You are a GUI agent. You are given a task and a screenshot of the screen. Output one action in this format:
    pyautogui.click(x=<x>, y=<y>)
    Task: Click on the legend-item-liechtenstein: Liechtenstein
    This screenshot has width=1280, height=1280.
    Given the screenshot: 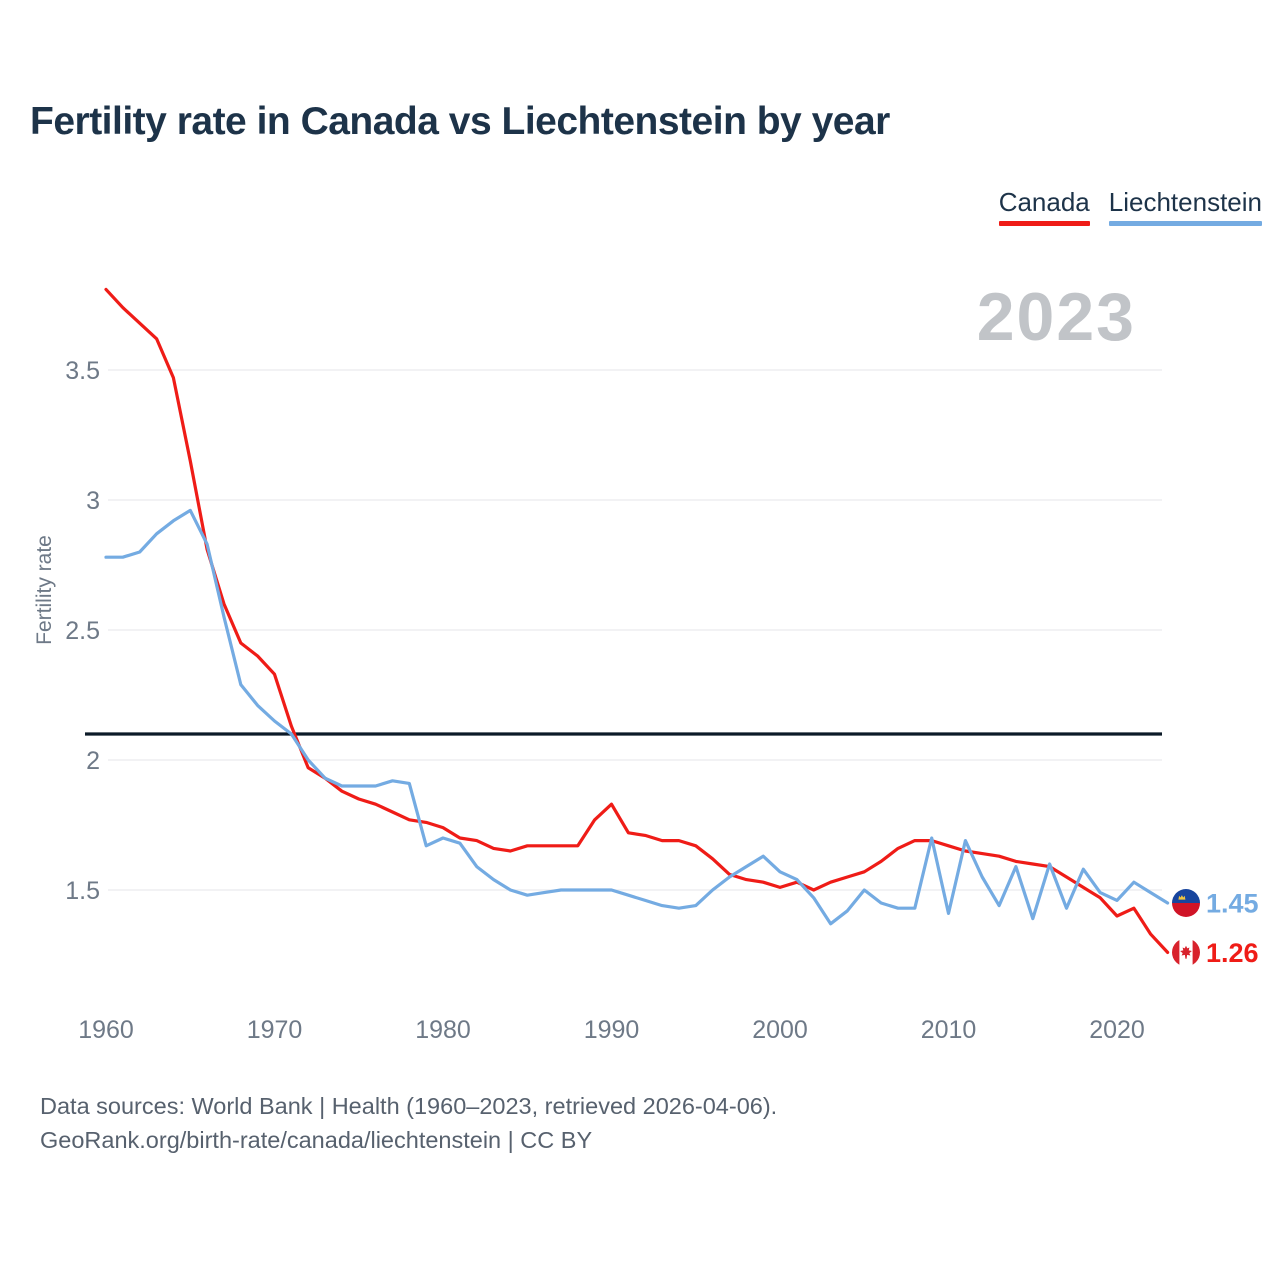 What is the action you would take?
    pyautogui.click(x=1185, y=206)
    